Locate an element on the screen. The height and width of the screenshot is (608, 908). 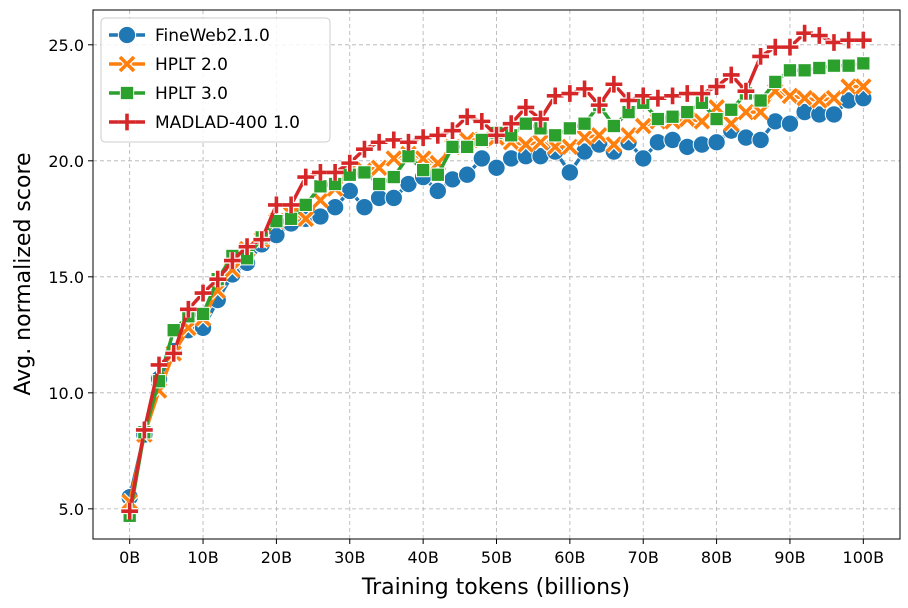
x-tick-label: 50B is located at coordinates (496, 557).